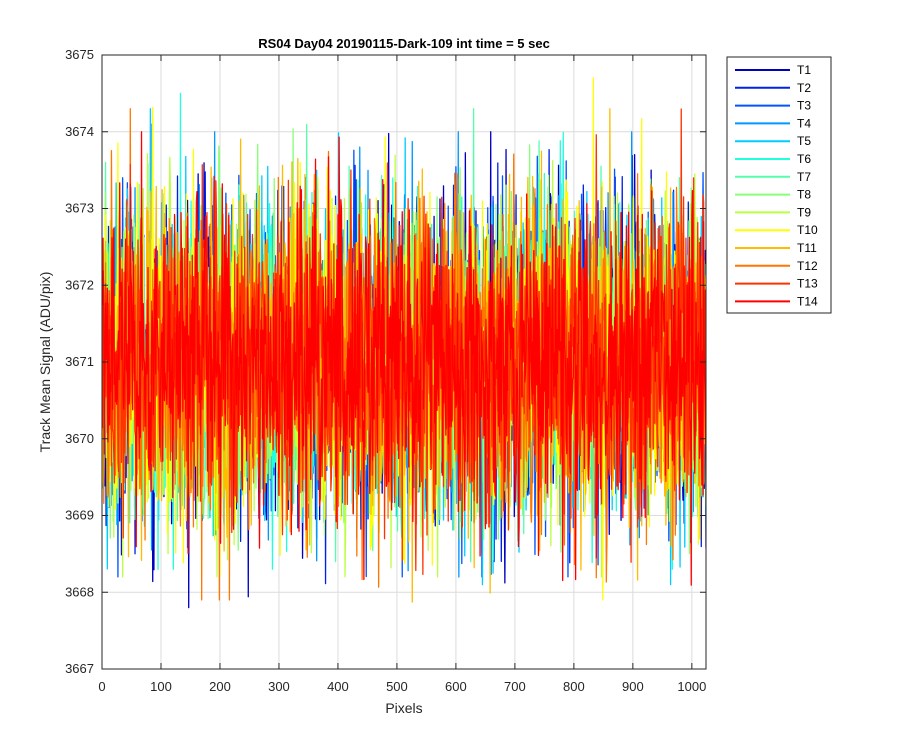 Image resolution: width=900 pixels, height=750 pixels. I want to click on y-tick-label: 3668, so click(79, 591).